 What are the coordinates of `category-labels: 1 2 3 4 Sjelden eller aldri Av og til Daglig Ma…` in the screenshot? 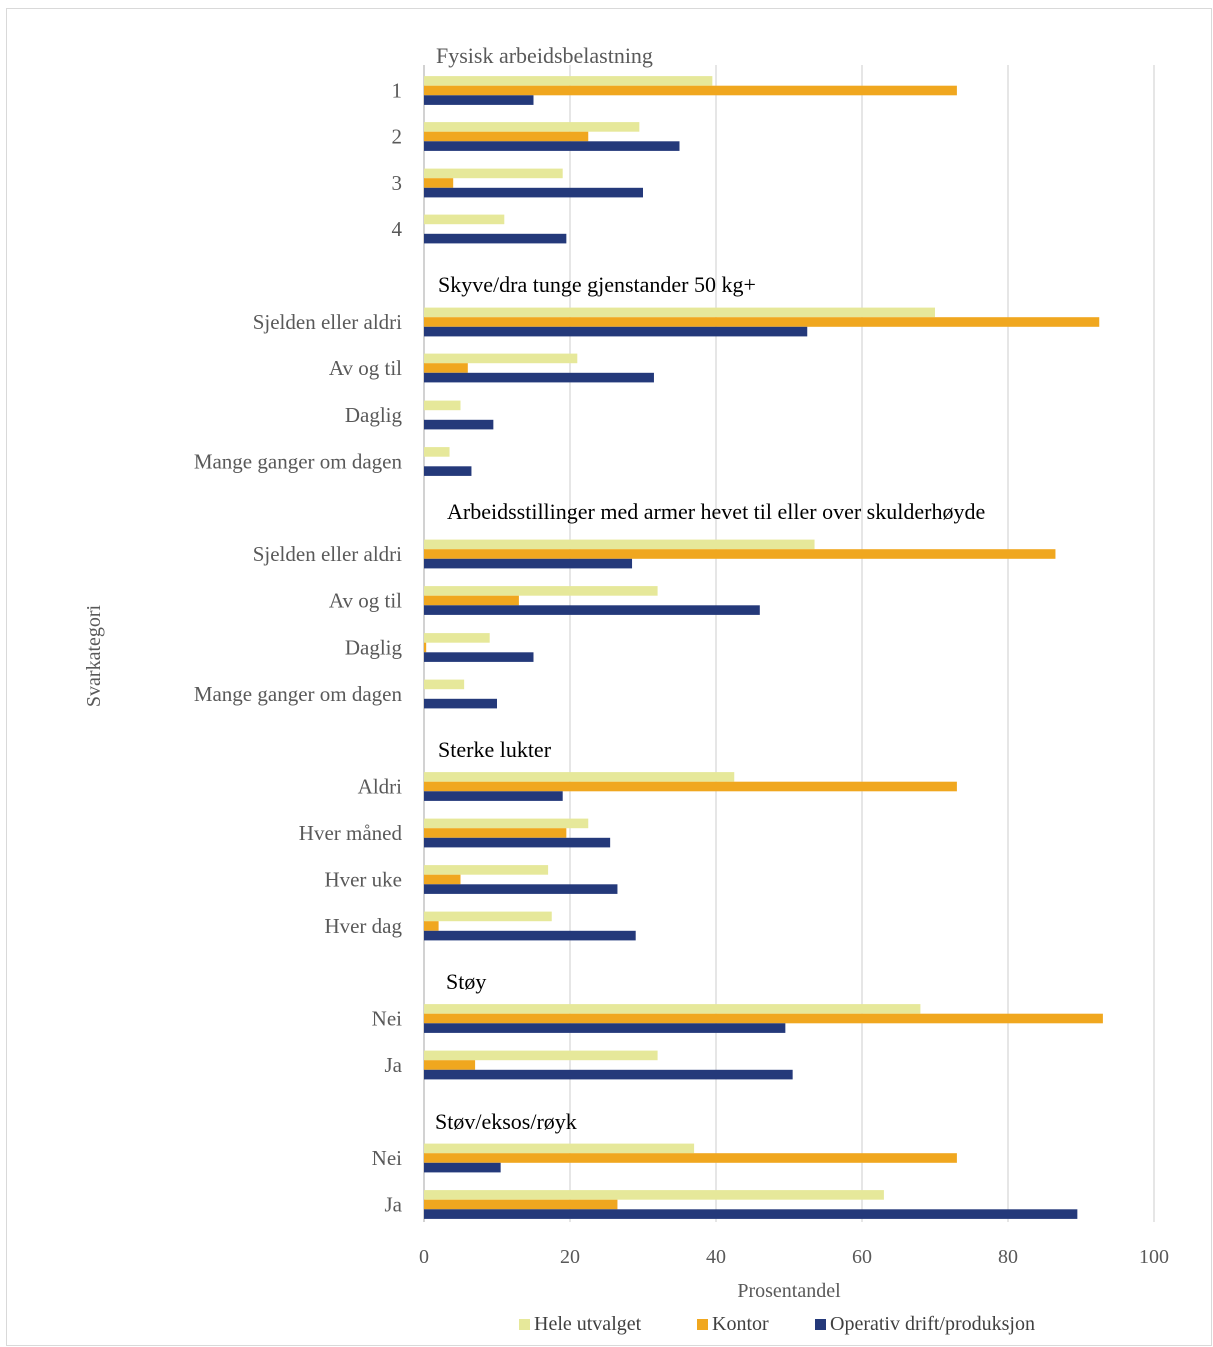 It's located at (298, 648).